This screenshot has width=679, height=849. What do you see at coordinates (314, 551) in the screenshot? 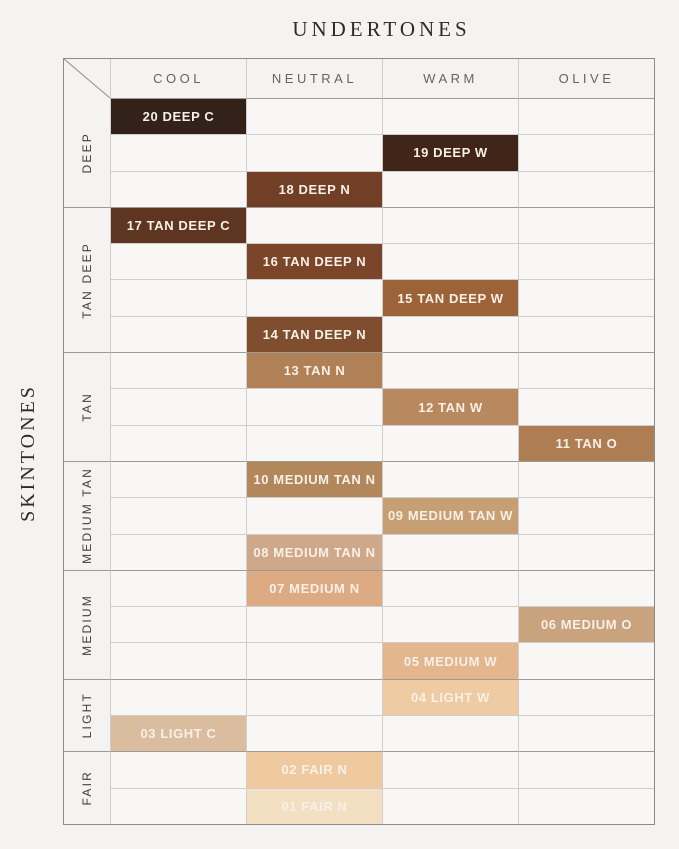
I see `shade-cell-08-medium-tan-n: 08 MEDIUM TAN N` at bounding box center [314, 551].